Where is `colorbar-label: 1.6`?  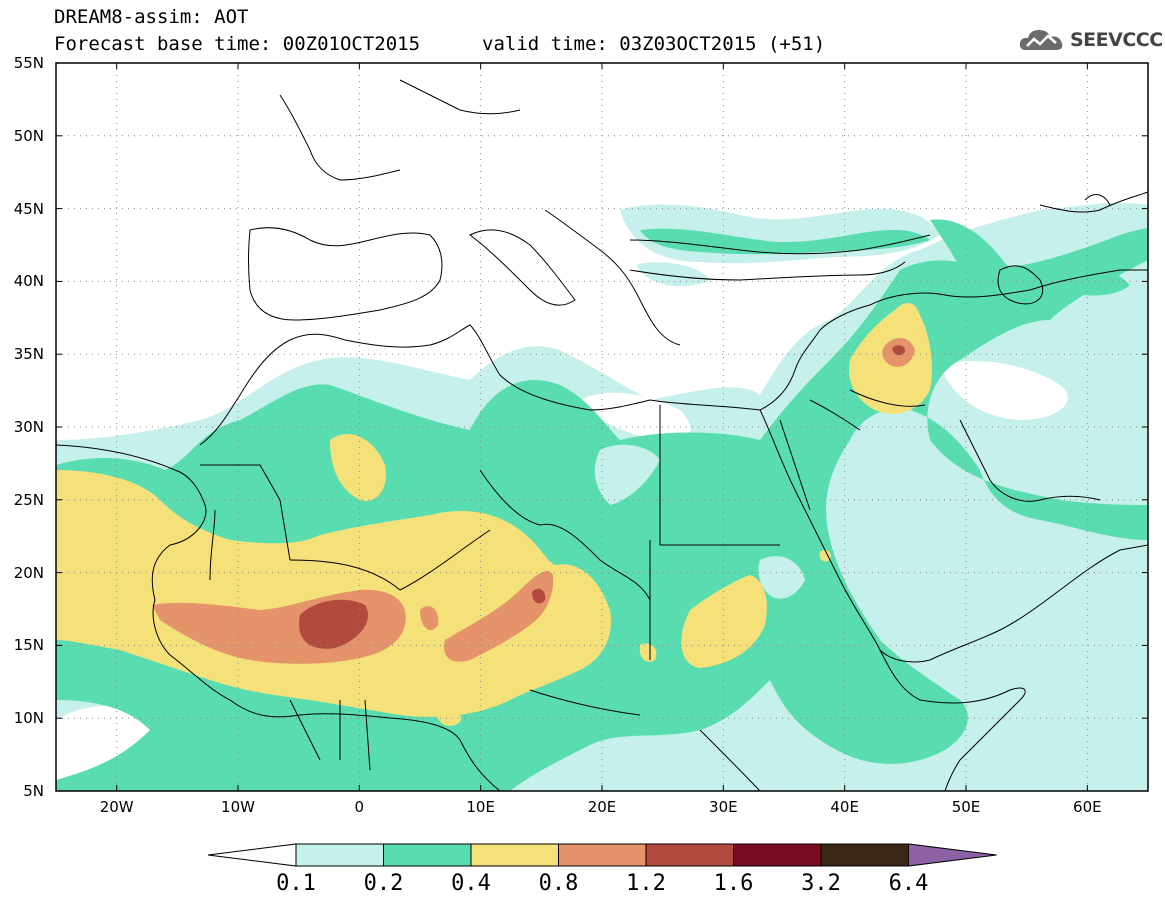
colorbar-label: 1.6 is located at coordinates (733, 883).